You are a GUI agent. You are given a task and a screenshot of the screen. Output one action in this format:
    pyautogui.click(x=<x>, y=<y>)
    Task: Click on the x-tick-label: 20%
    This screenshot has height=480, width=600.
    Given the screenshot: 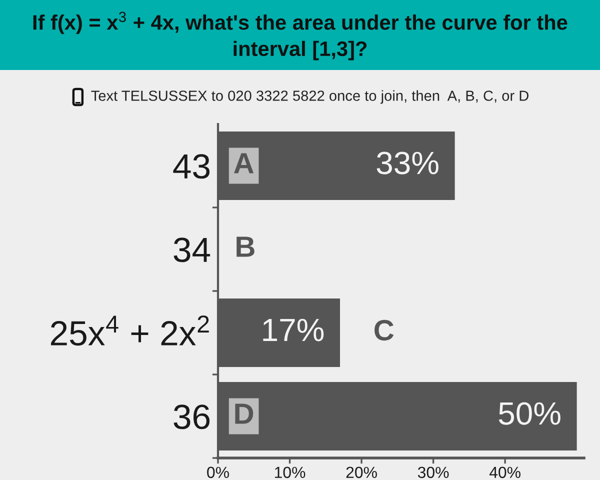 What is the action you would take?
    pyautogui.click(x=361, y=472)
    